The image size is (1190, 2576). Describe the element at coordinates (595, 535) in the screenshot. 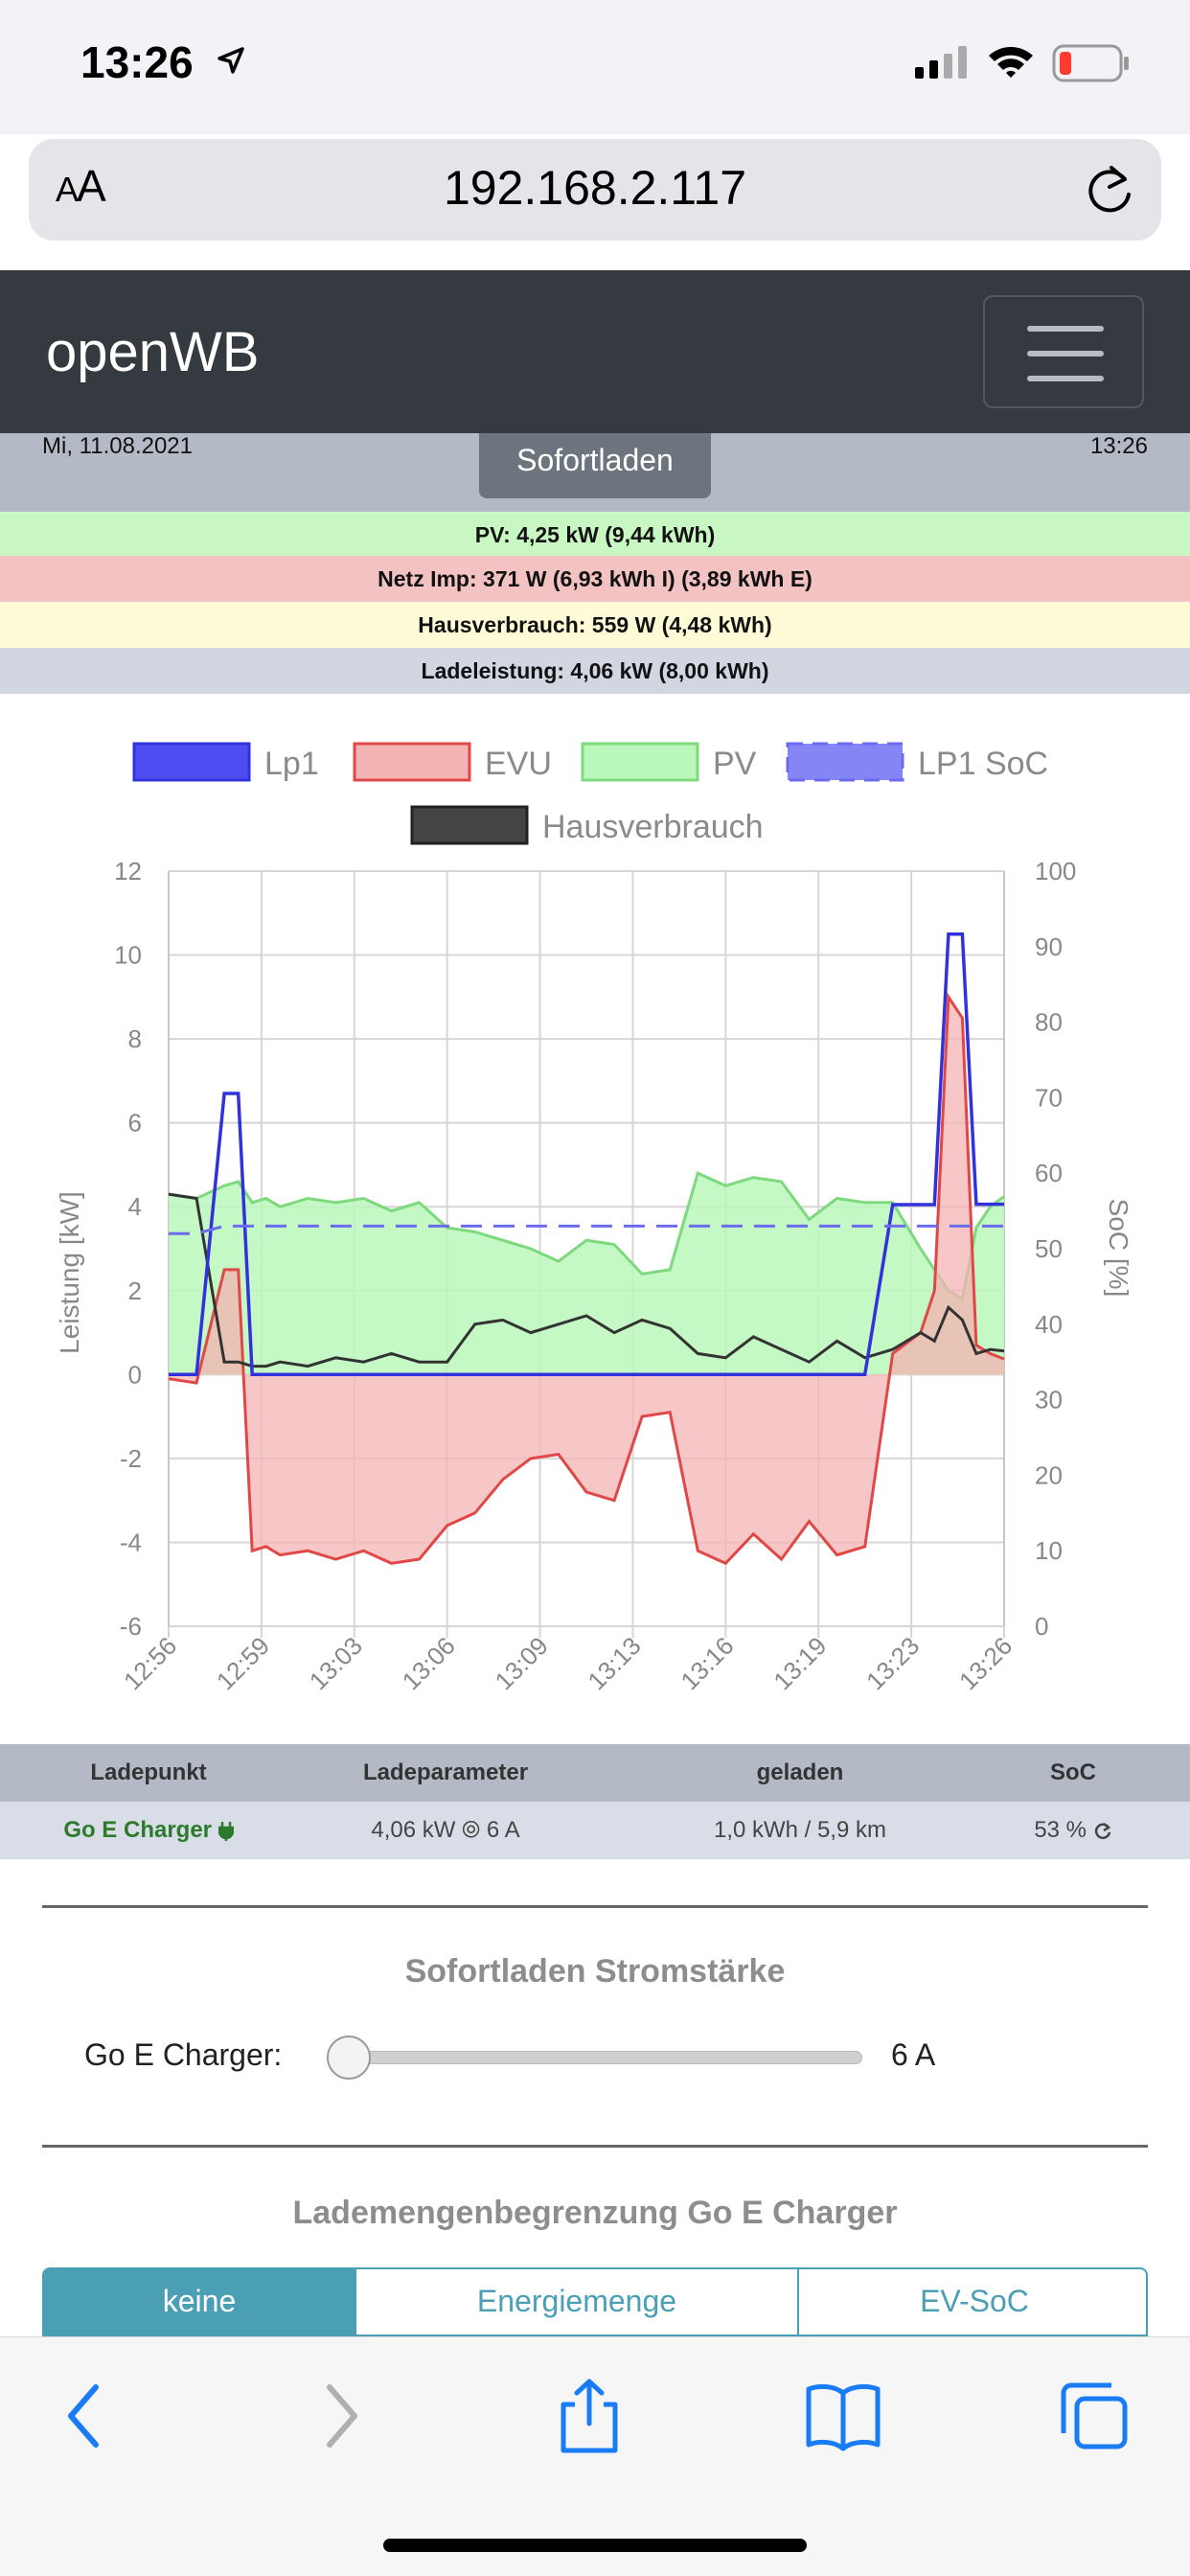

I see `pv-summary: PV: 4,25 kW (9,44 kWh)` at that location.